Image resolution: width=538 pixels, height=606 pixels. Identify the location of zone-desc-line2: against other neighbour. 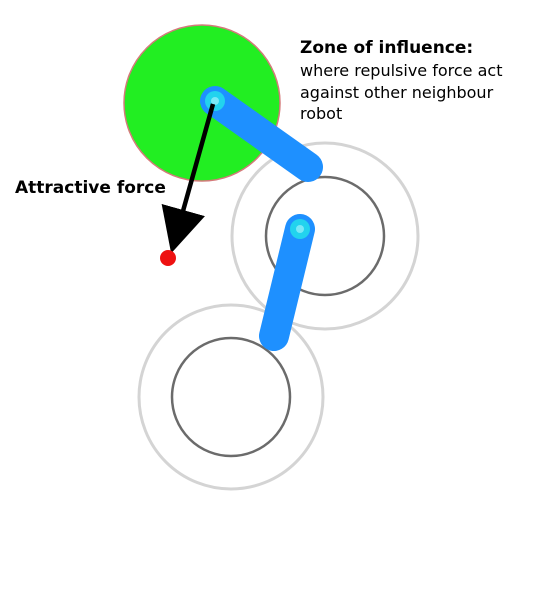
(397, 92).